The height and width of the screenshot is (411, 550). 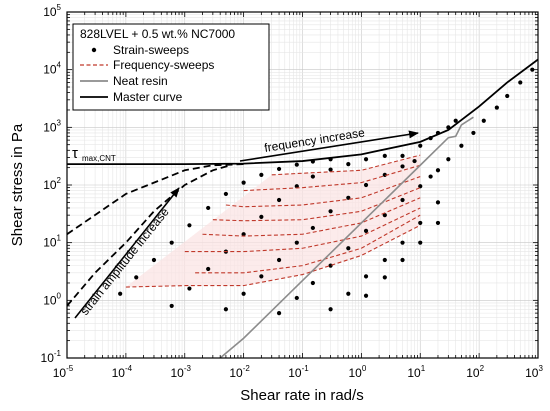 What do you see at coordinates (51, 357) in the screenshot?
I see `y-tick-label: 10⁻¹` at bounding box center [51, 357].